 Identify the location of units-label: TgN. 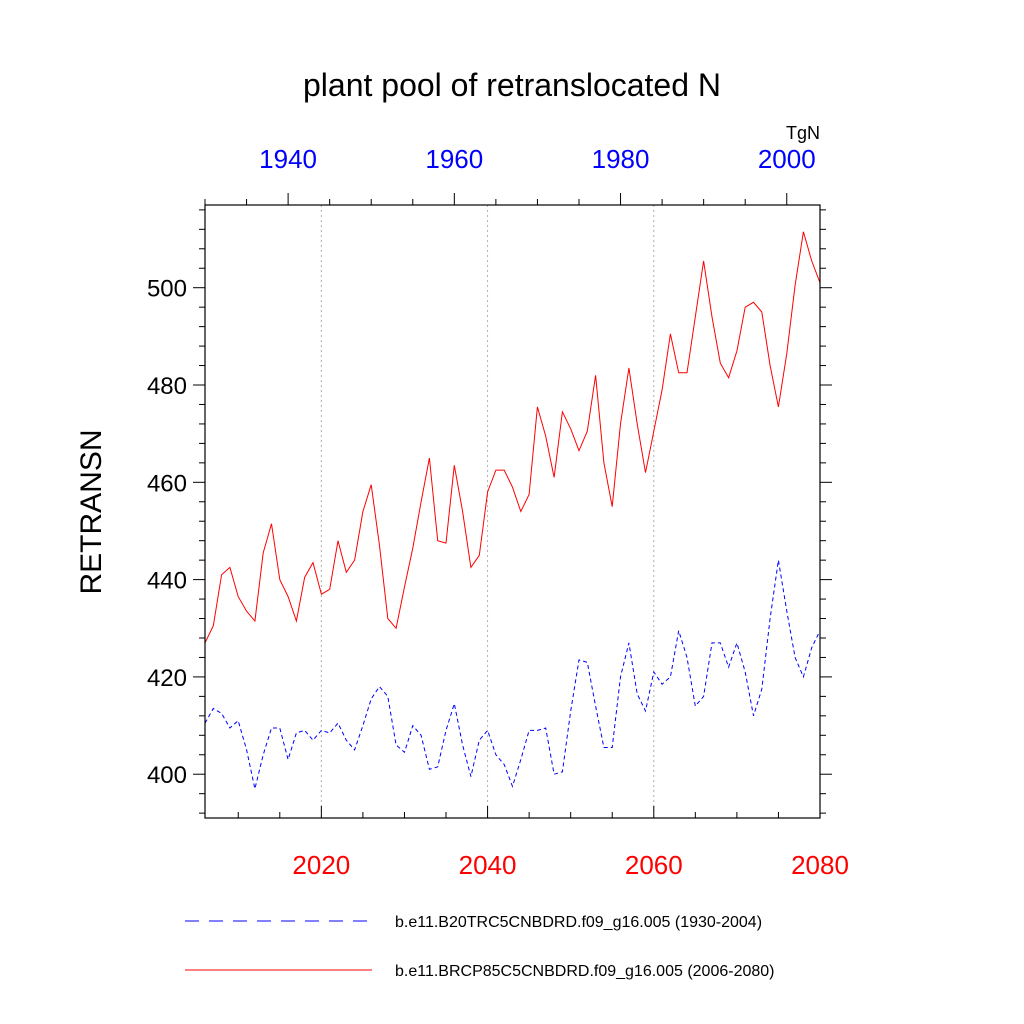
(803, 133).